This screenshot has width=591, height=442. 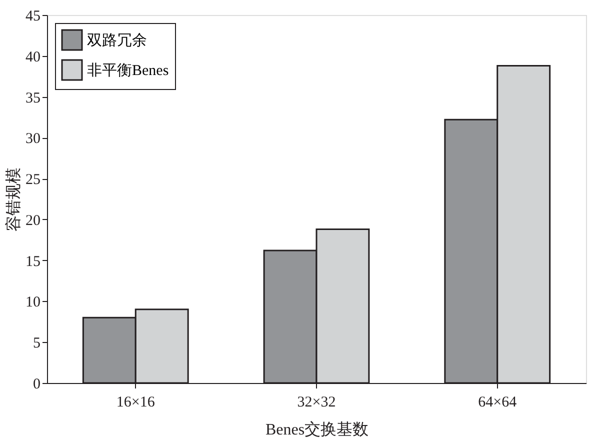 What do you see at coordinates (316, 402) in the screenshot?
I see `x-tick-label: 32×32` at bounding box center [316, 402].